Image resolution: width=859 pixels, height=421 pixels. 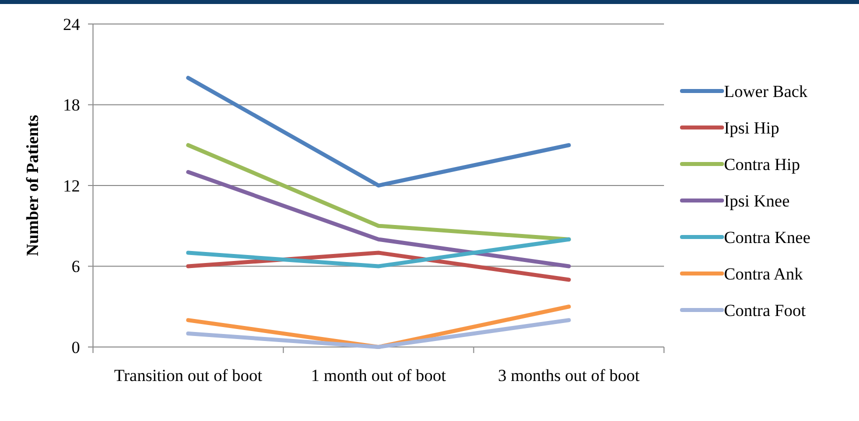 What do you see at coordinates (71, 24) in the screenshot?
I see `y-tick-label: 24` at bounding box center [71, 24].